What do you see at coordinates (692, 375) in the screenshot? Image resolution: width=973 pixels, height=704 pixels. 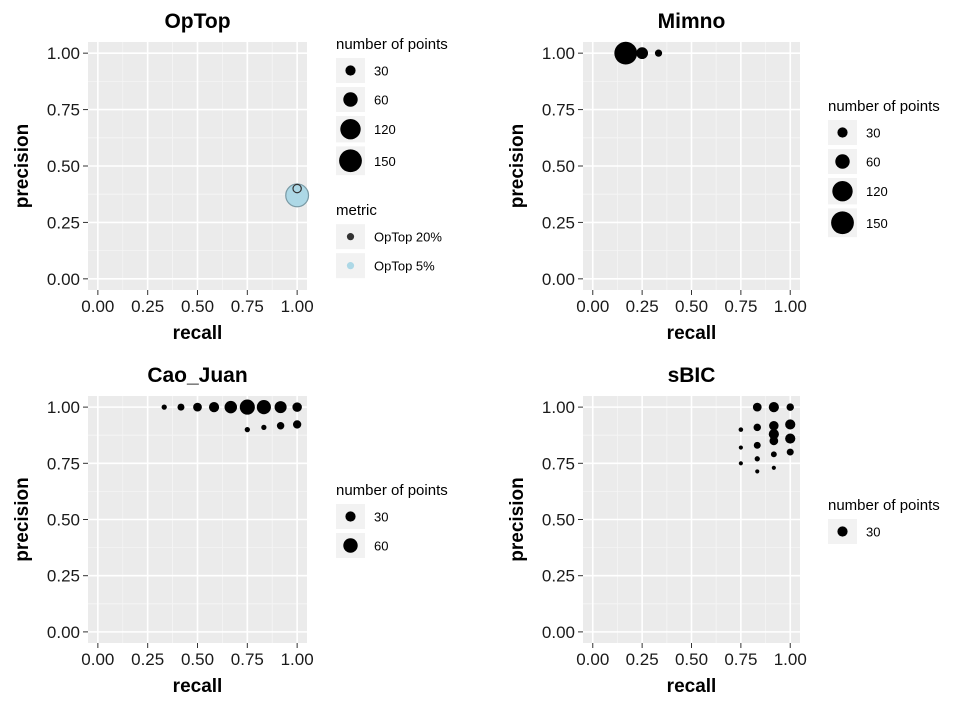 I see `chart-title: sBIC` at bounding box center [692, 375].